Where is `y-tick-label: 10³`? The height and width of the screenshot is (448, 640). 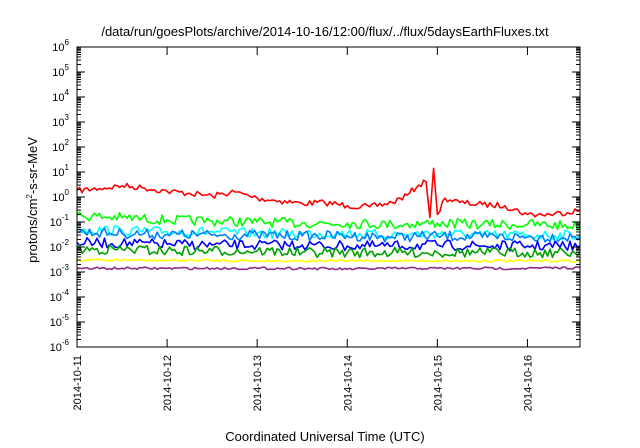 y-tick-label: 10³ is located at coordinates (60, 121).